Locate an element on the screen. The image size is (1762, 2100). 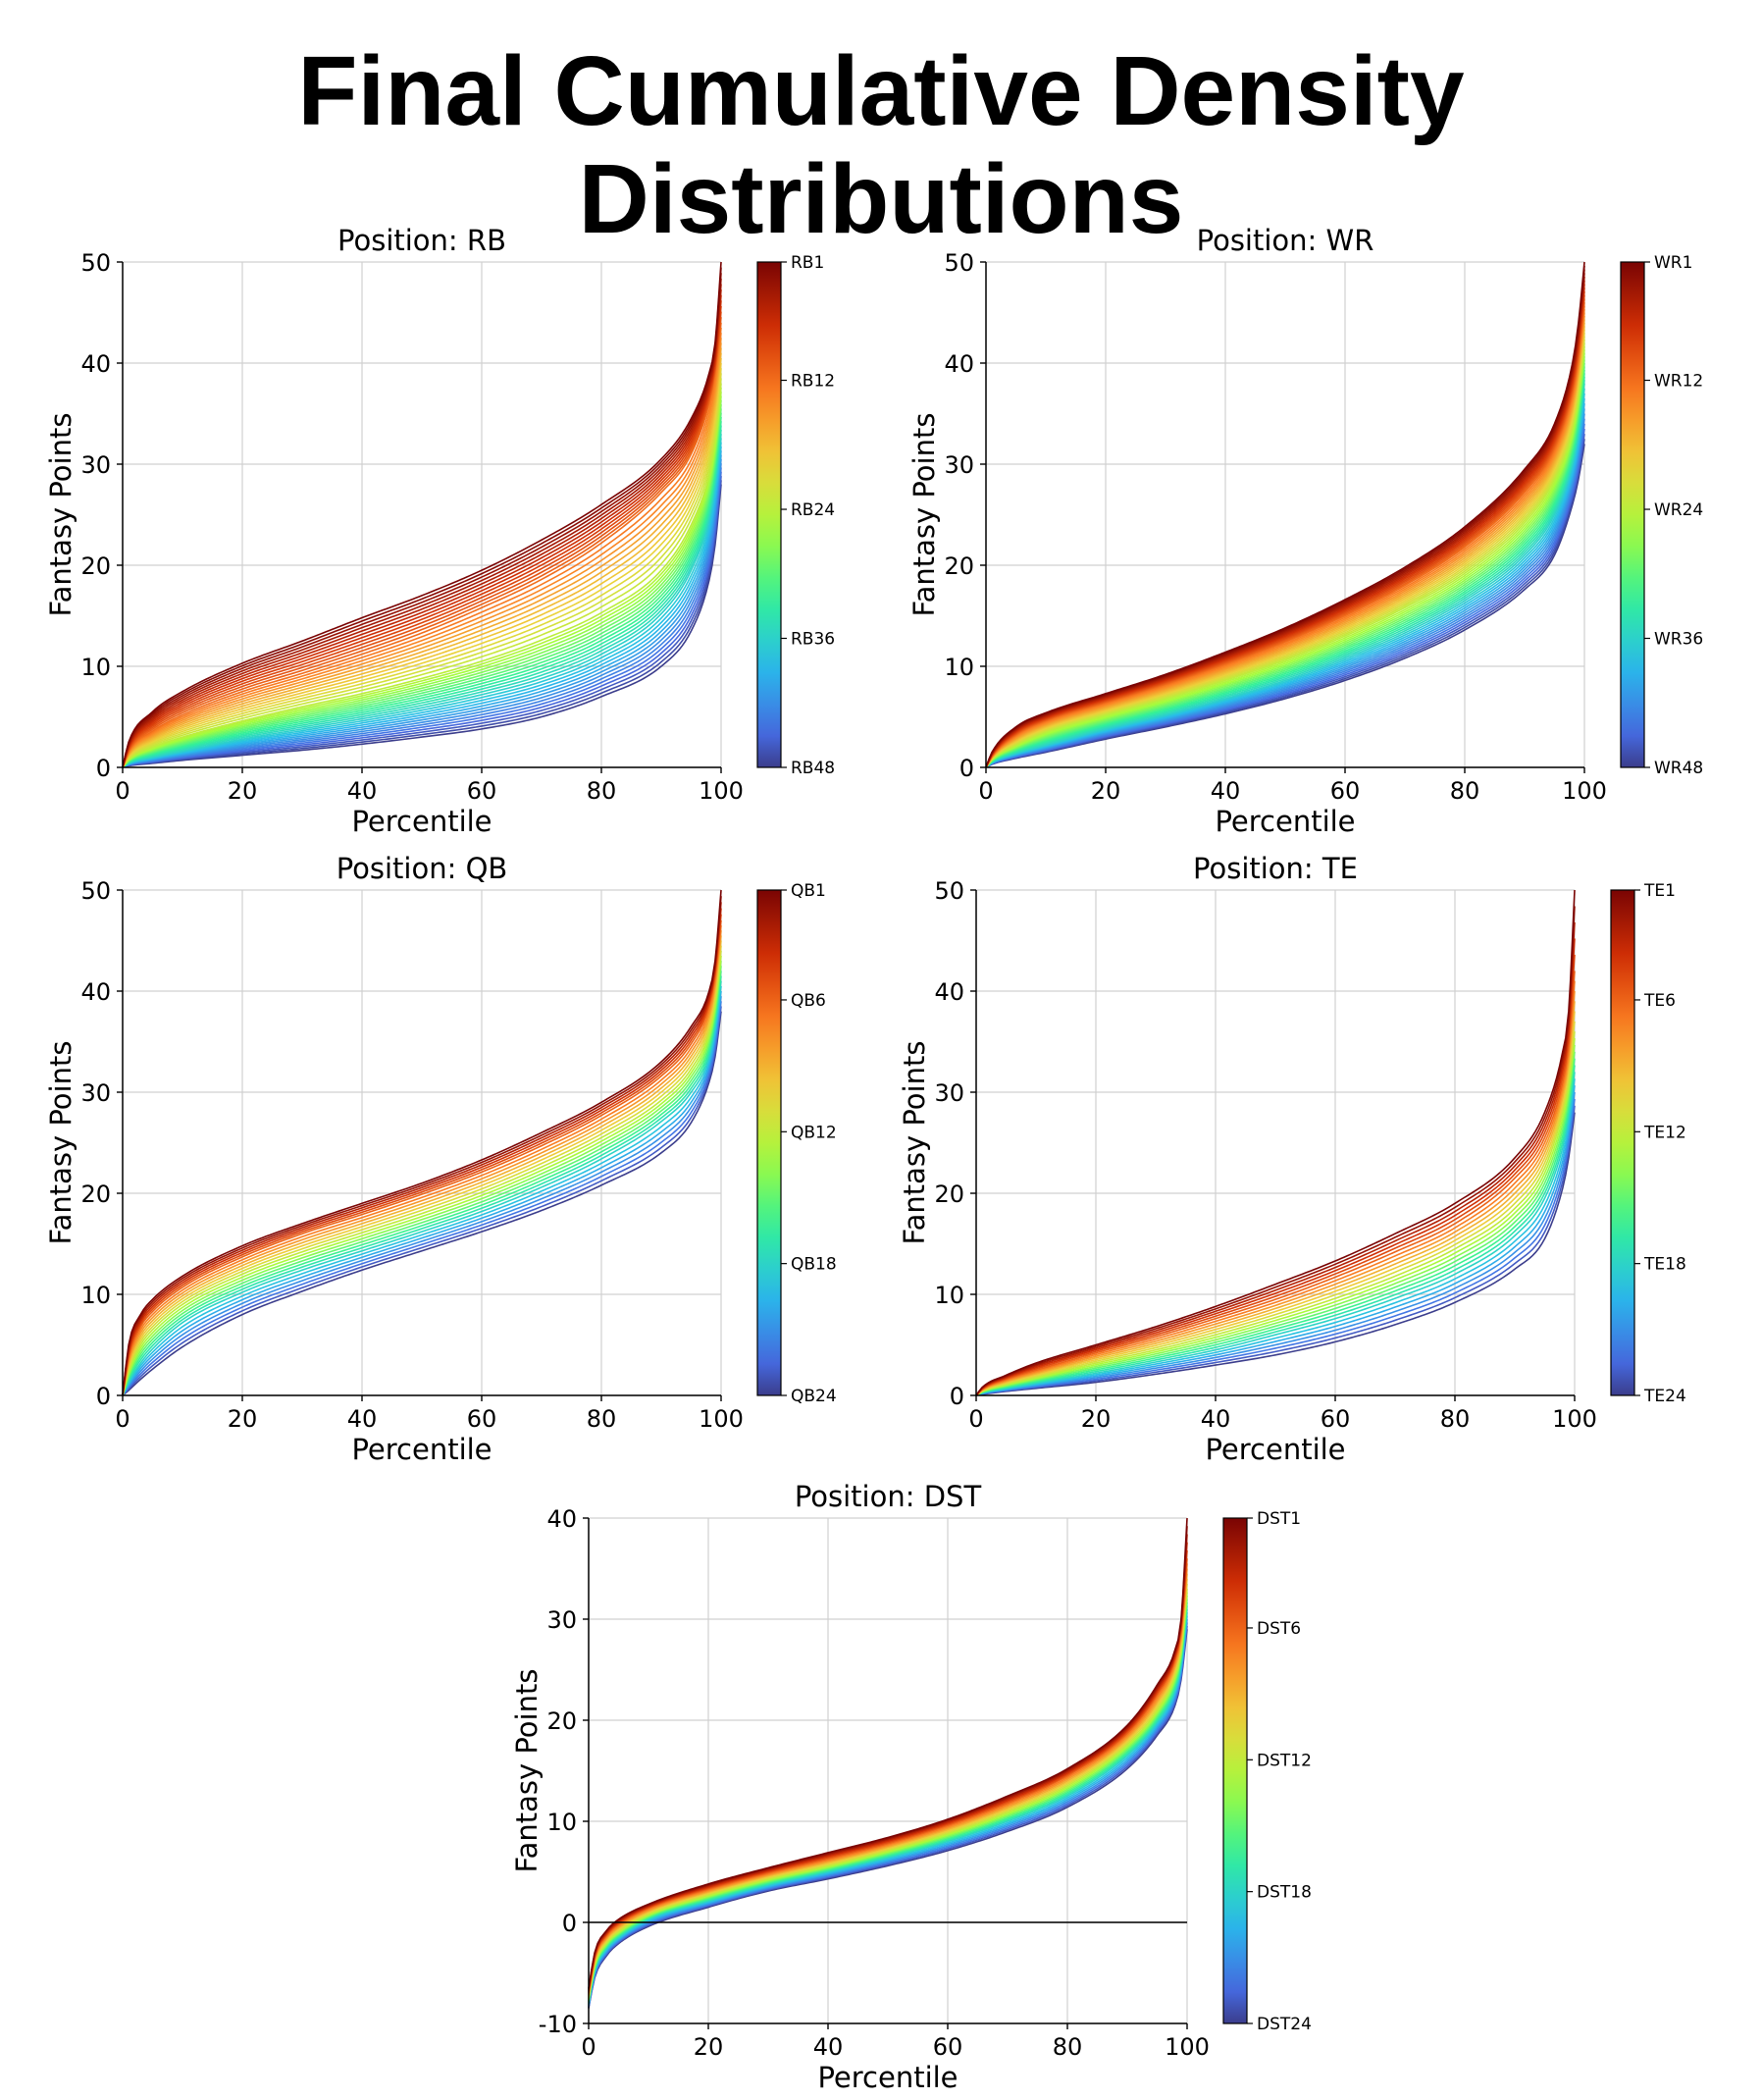
colorbar-label: RB24 is located at coordinates (813, 510).